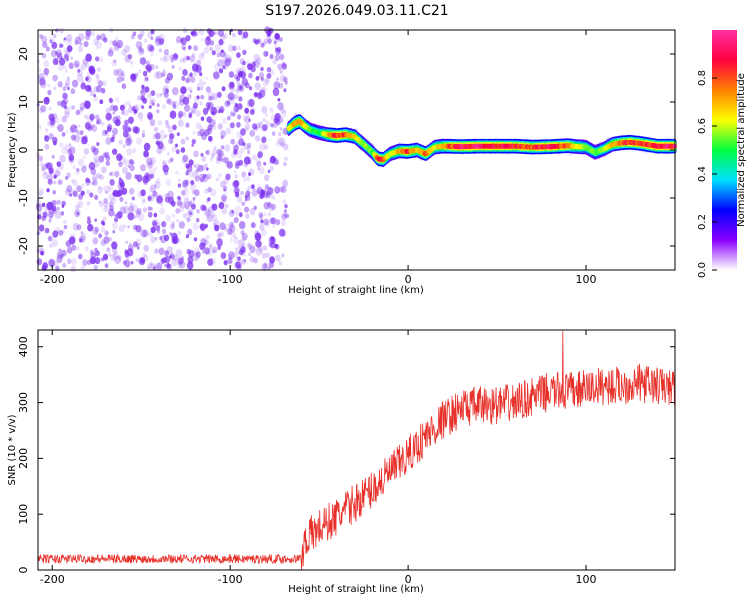 This screenshot has height=600, width=750. Describe the element at coordinates (481, 140) in the screenshot. I see `spectrogram-ridge` at that location.